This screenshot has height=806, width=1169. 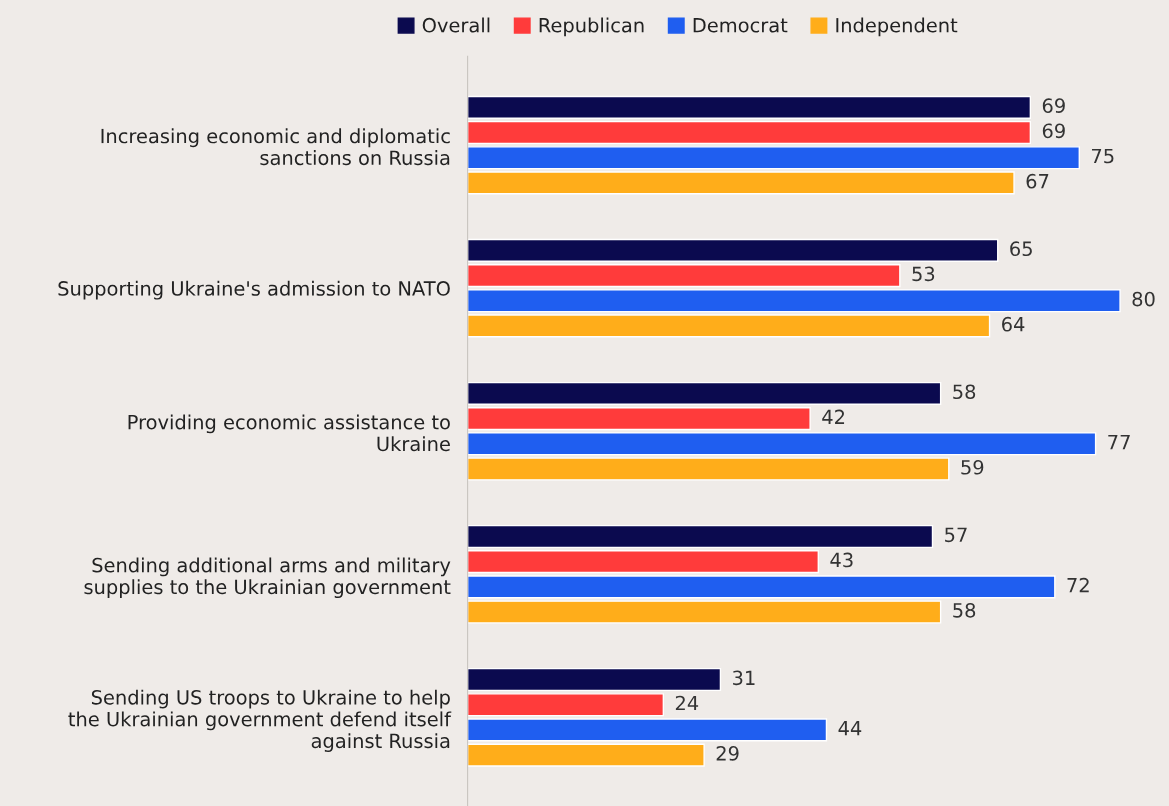 I want to click on data-label: 53, so click(x=923, y=274).